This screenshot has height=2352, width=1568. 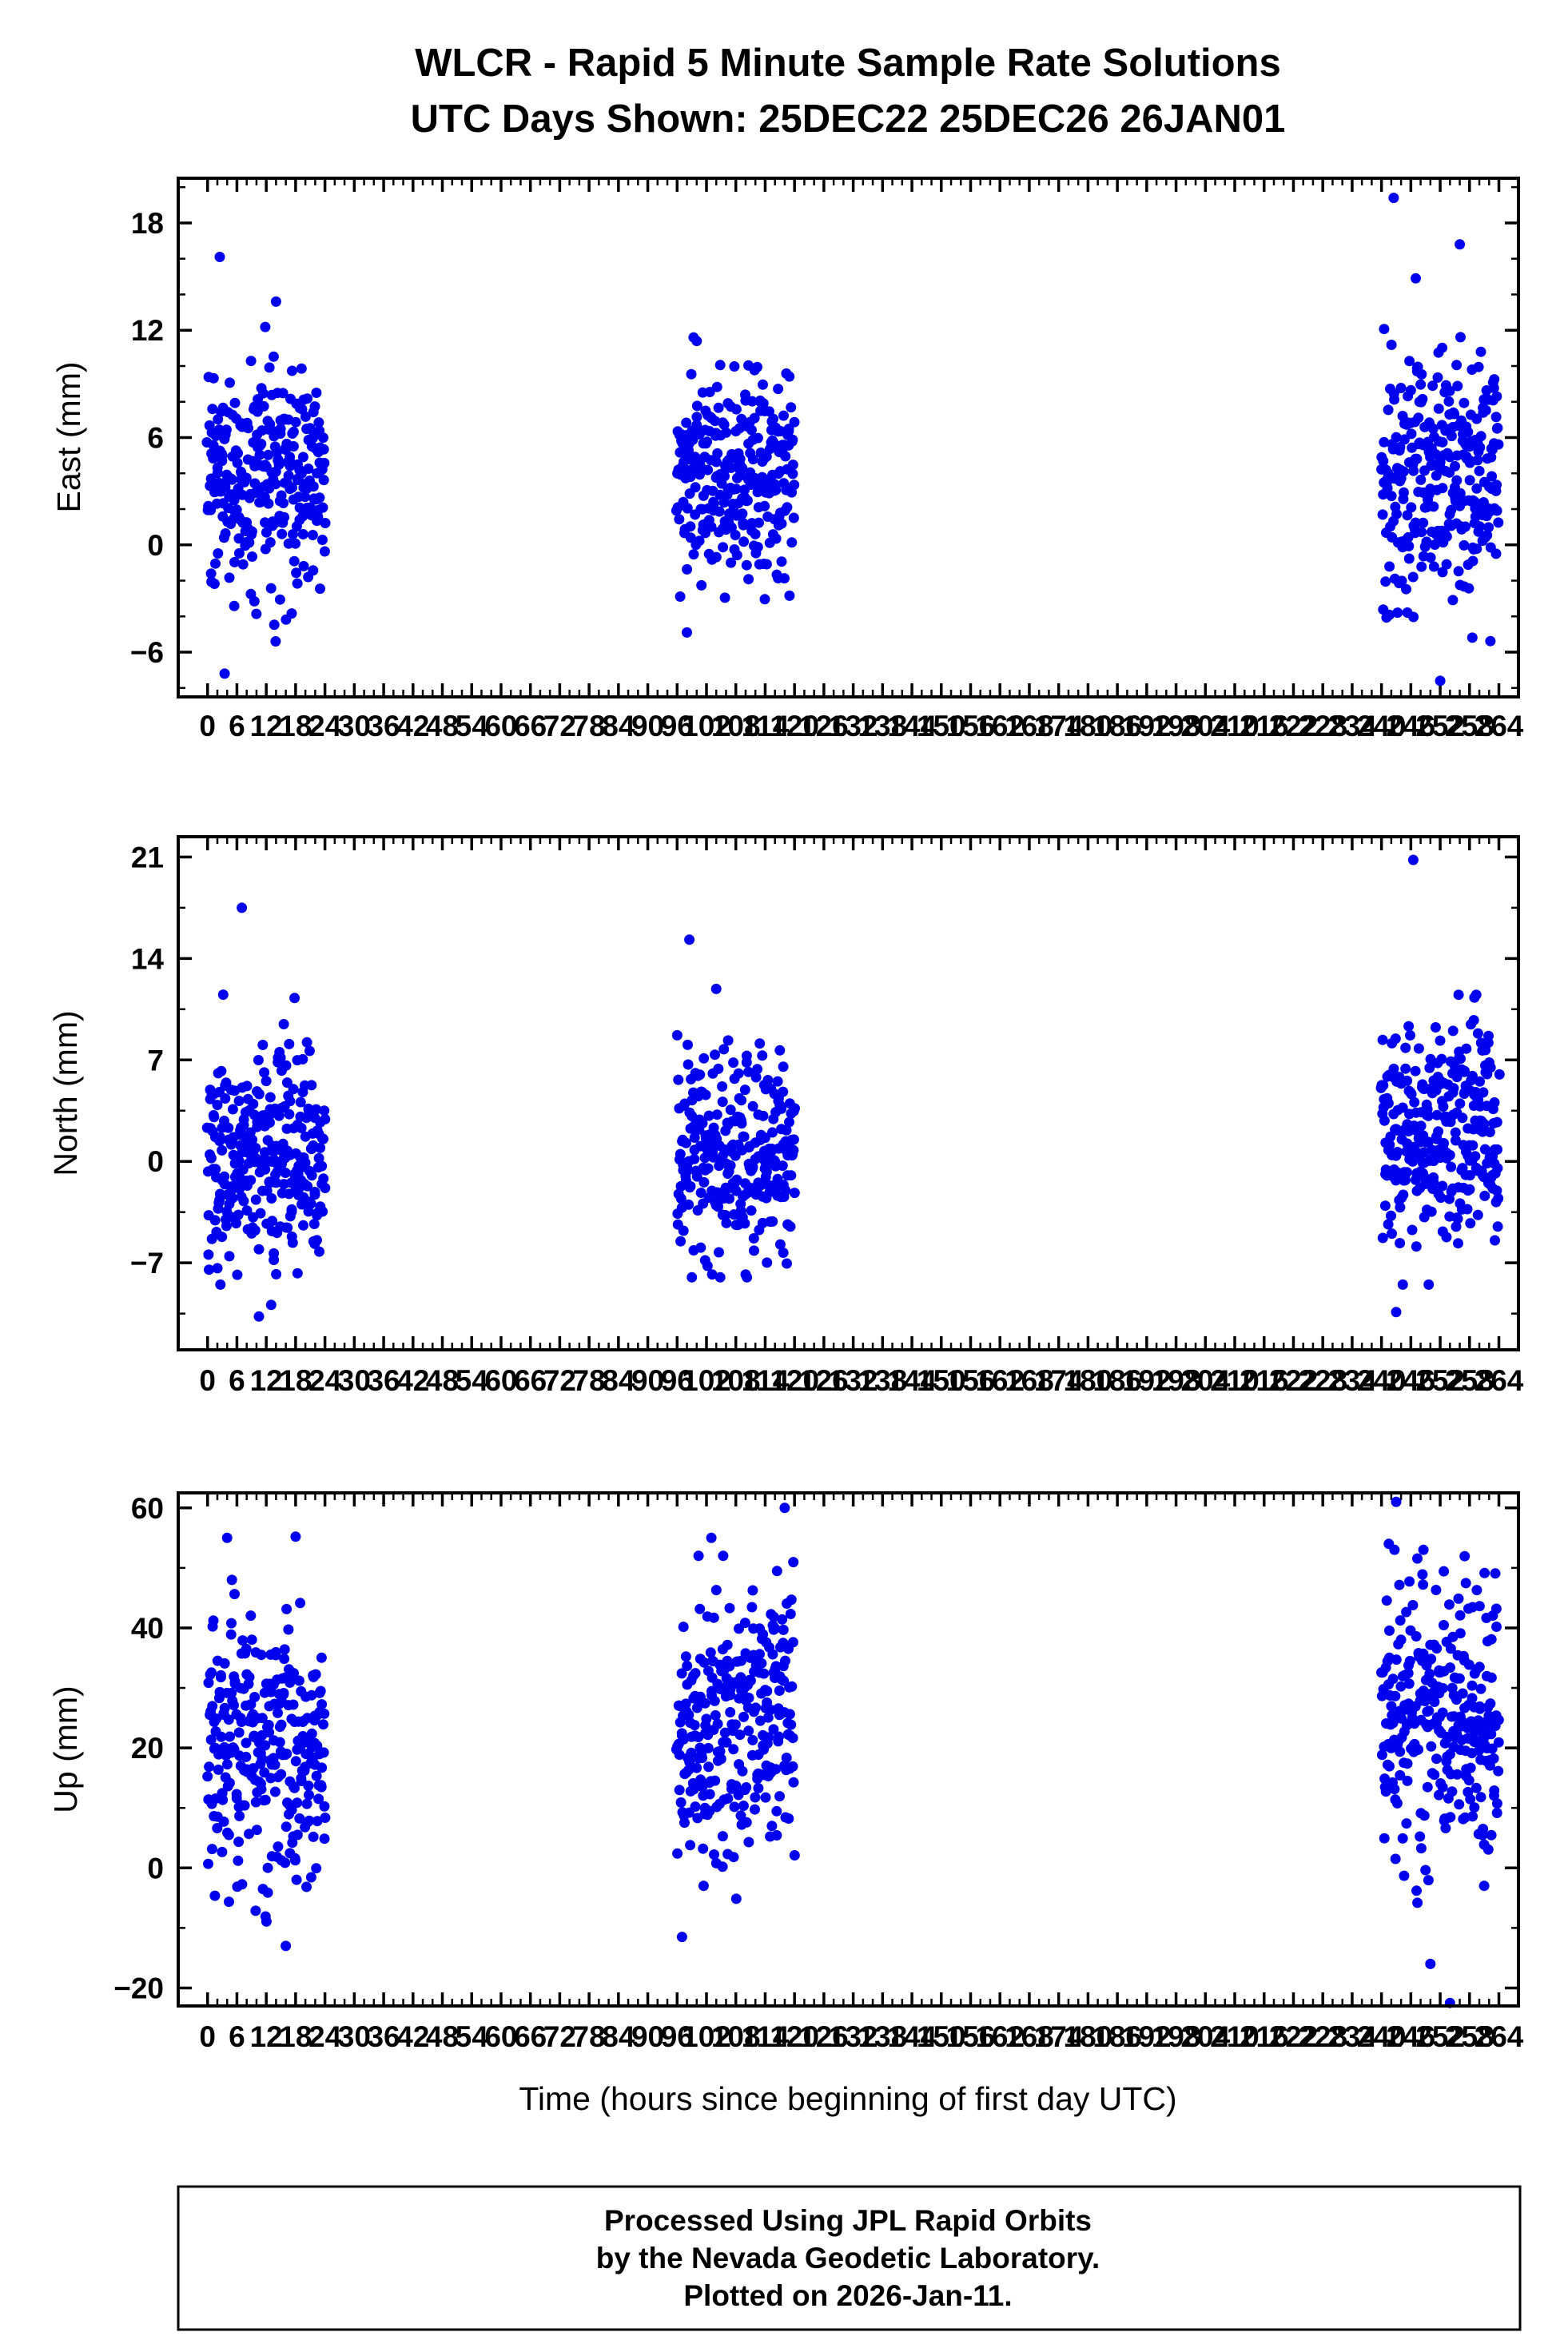 I want to click on x-tick-label: 30, so click(x=354, y=726).